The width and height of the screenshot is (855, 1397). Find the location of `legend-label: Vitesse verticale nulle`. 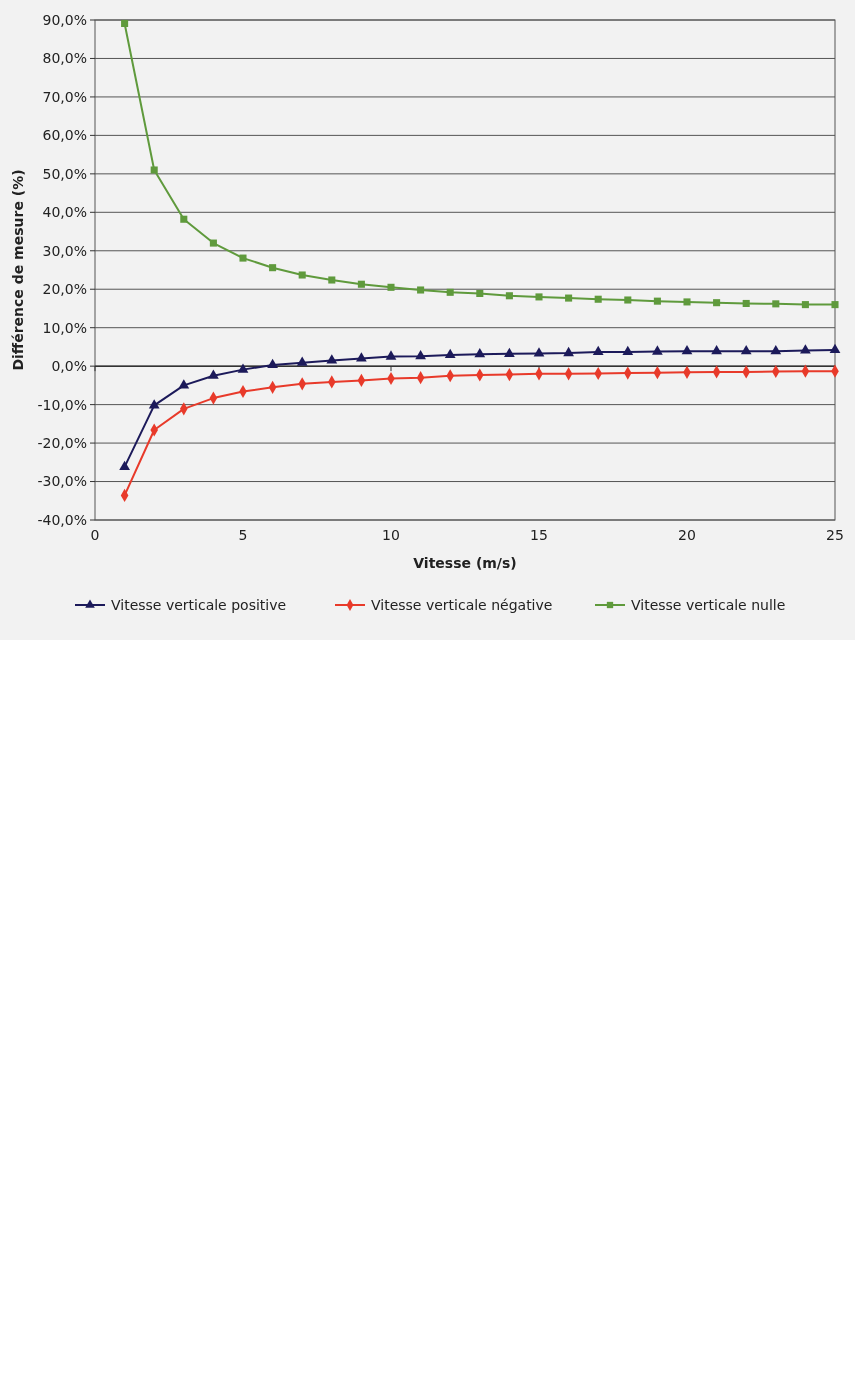

legend-label: Vitesse verticale nulle is located at coordinates (708, 604).